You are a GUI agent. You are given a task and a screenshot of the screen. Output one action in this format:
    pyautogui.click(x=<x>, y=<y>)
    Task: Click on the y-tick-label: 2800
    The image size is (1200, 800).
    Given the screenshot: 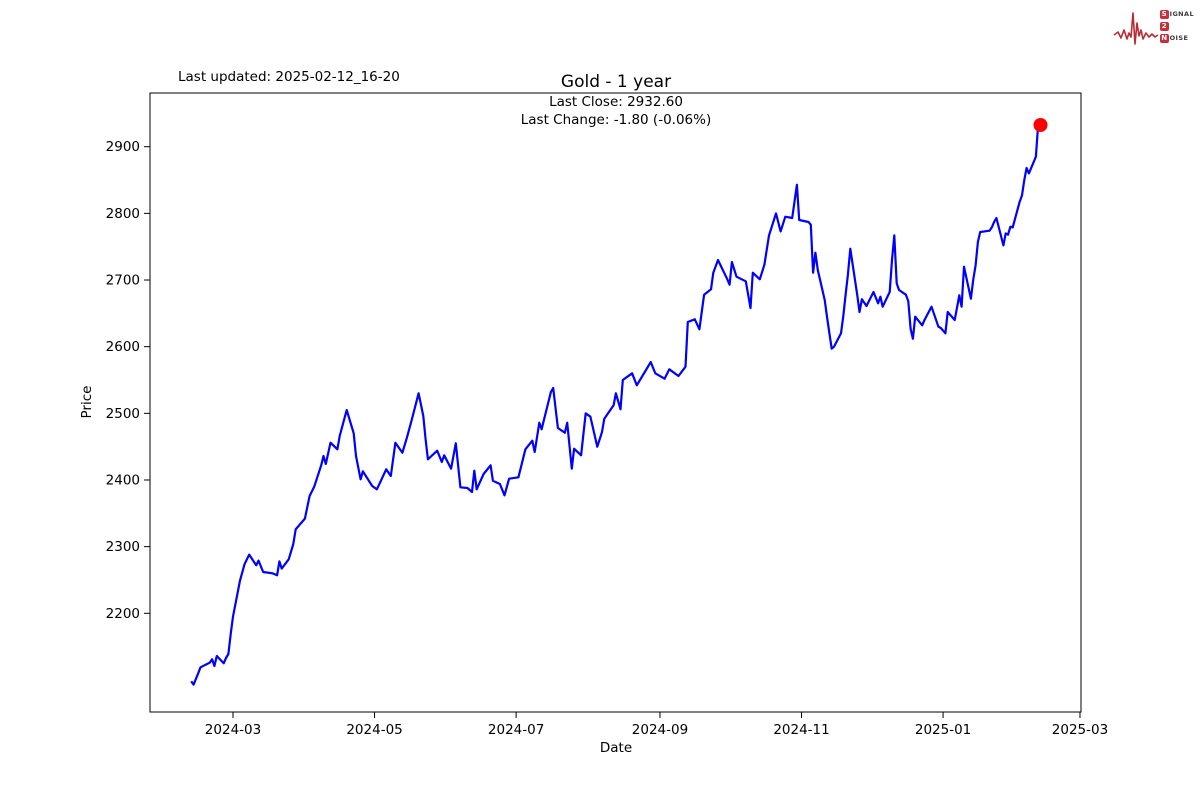 What is the action you would take?
    pyautogui.click(x=123, y=214)
    